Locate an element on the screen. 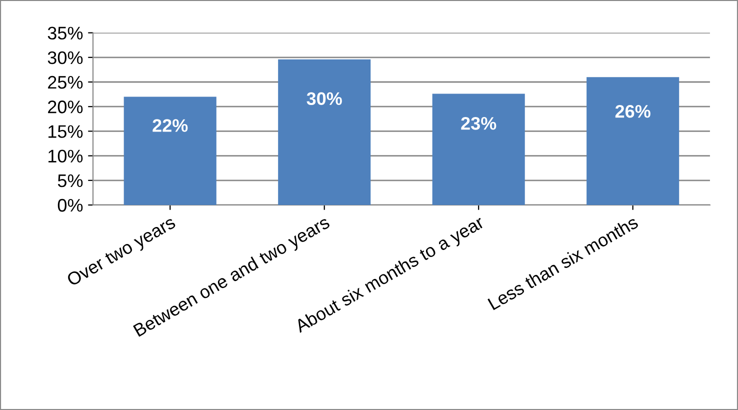  y-tick-label: 20% is located at coordinates (65, 107).